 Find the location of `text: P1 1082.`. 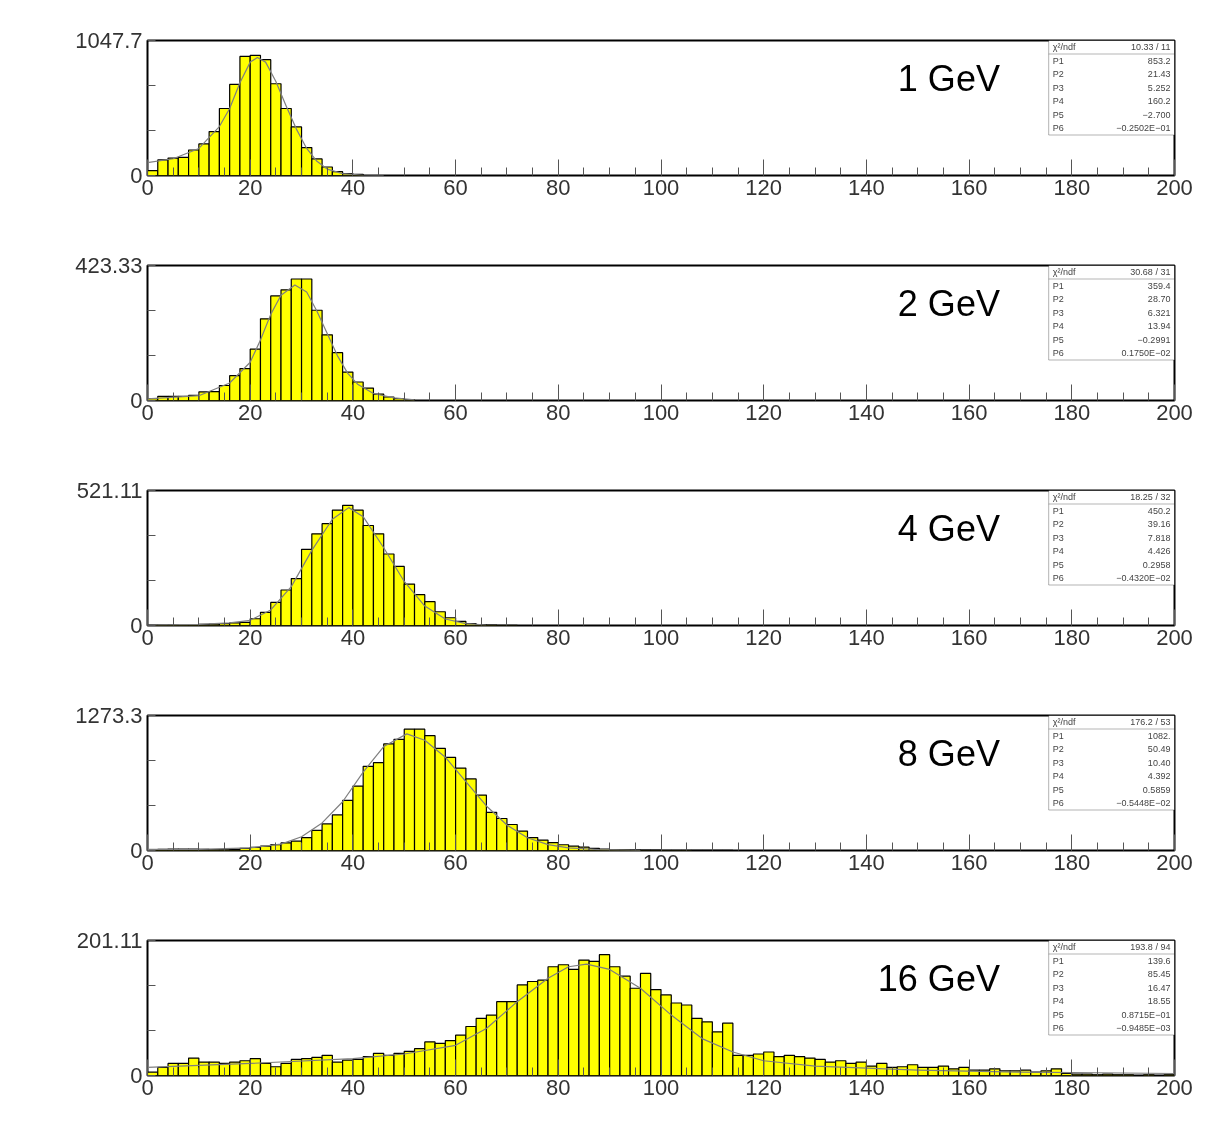

text: P1 1082. is located at coordinates (1111, 735).